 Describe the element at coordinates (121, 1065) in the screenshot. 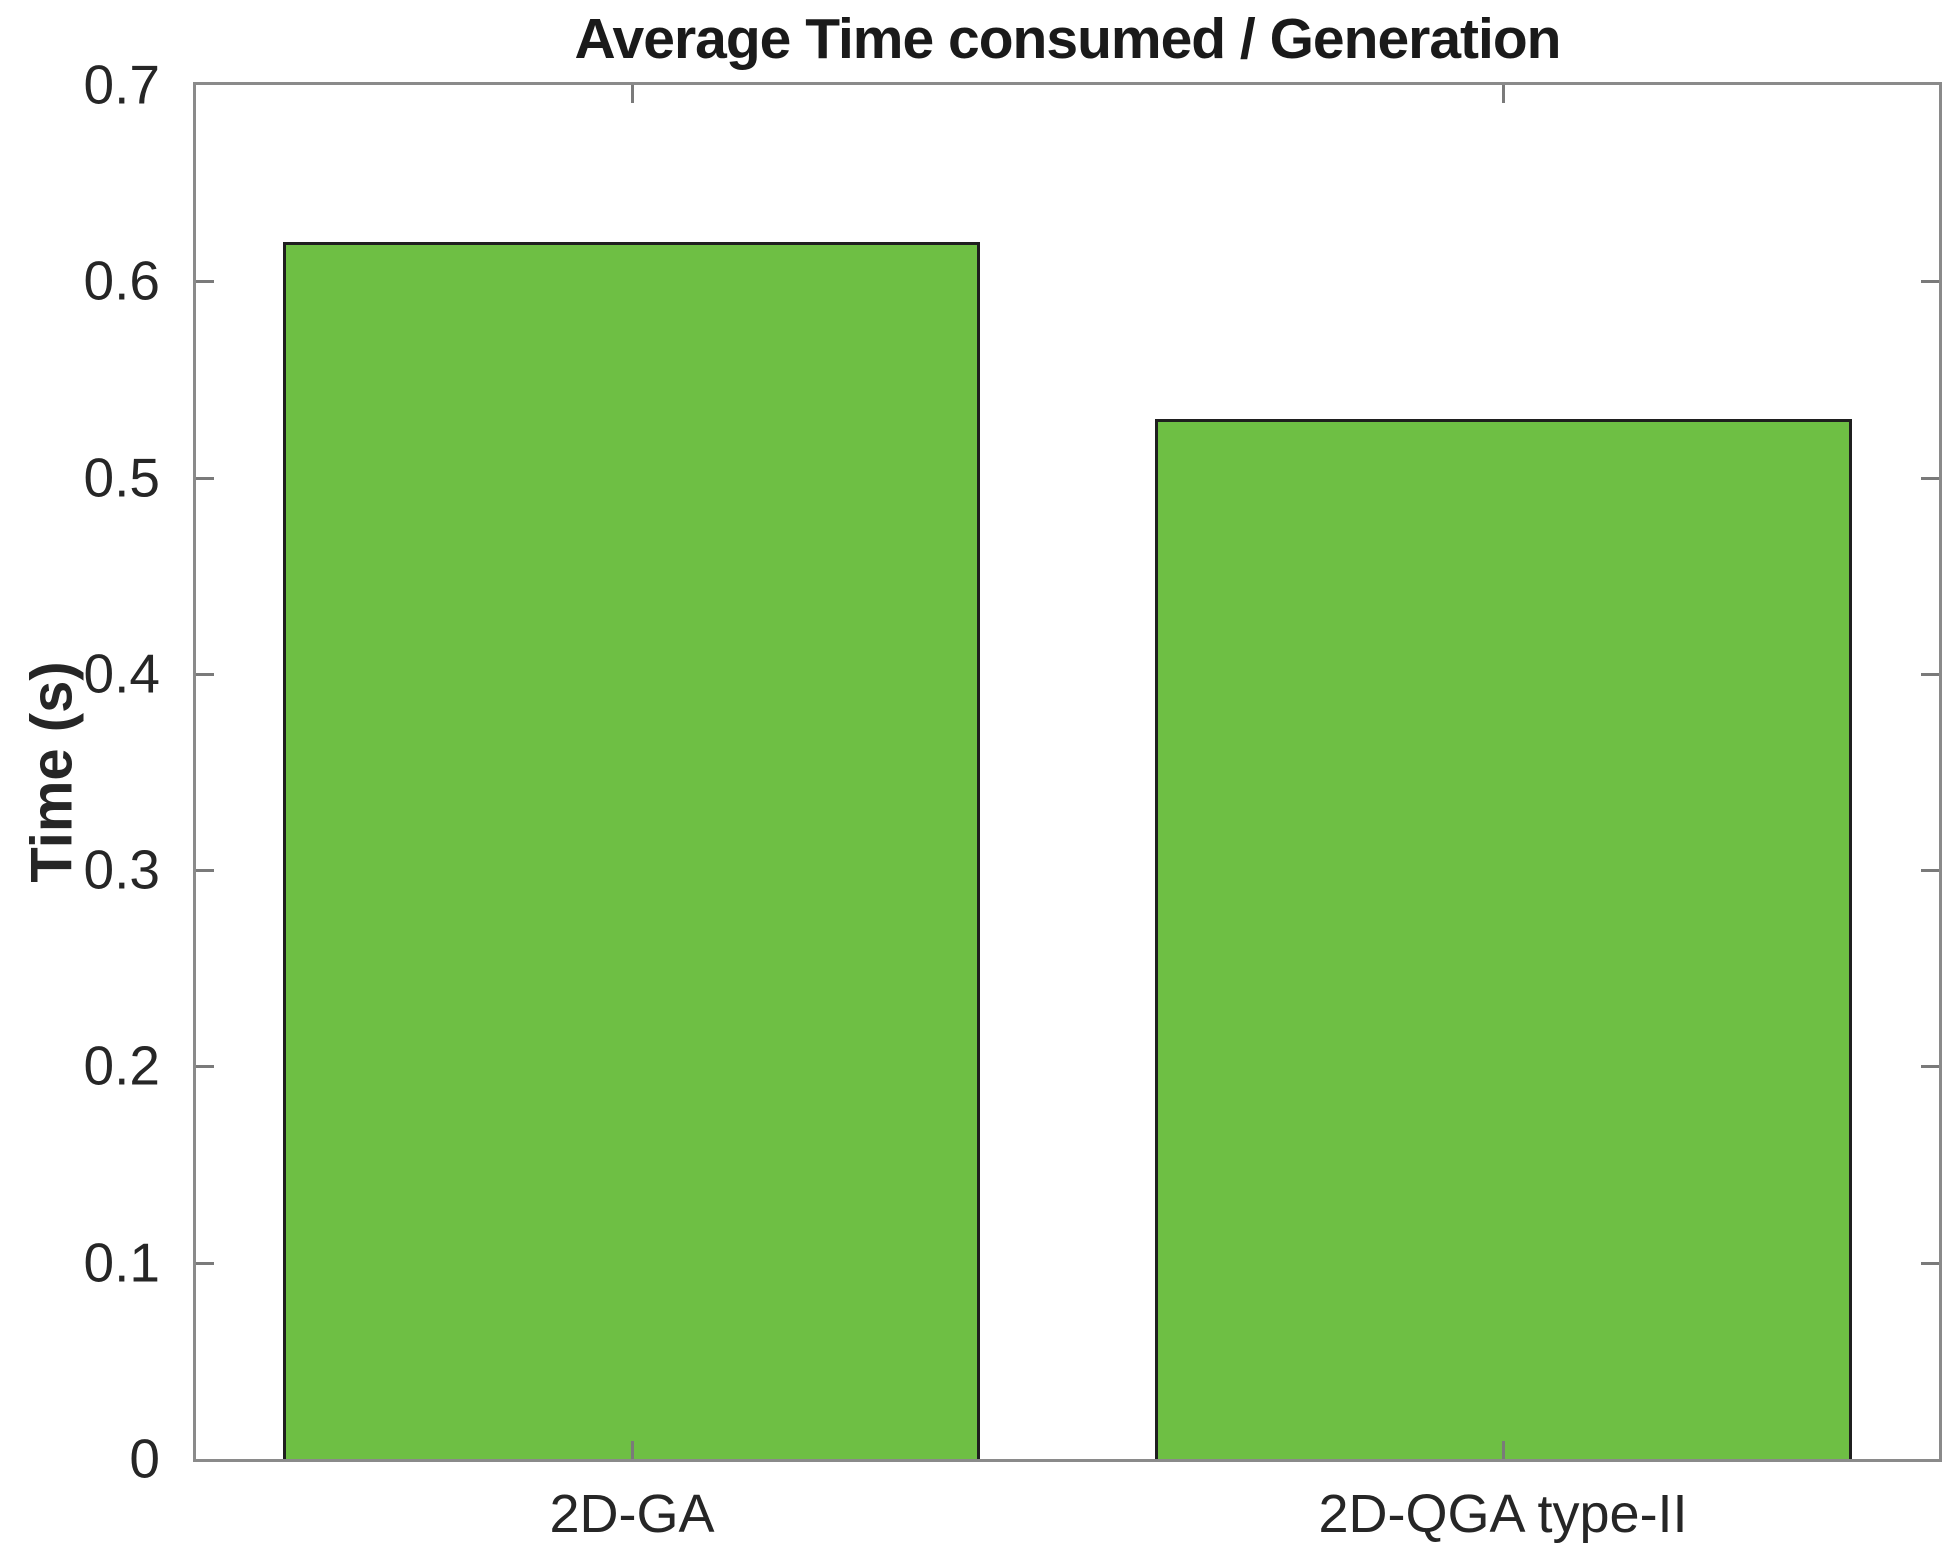

I see `y-tick-label: 0.2` at that location.